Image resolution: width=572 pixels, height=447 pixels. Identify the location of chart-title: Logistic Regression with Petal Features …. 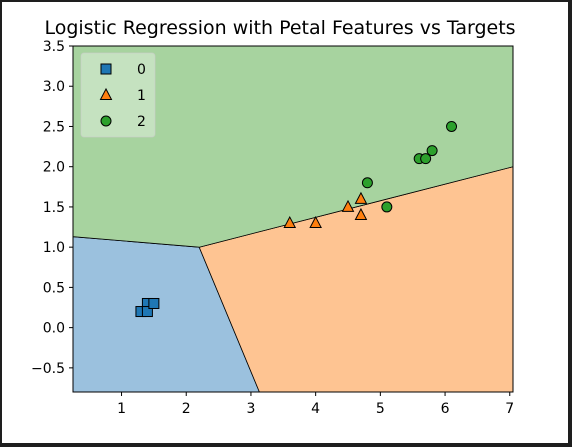
(279, 28).